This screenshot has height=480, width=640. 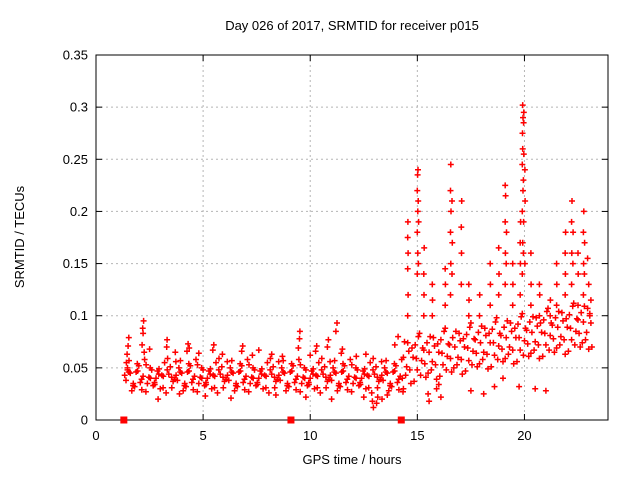 What do you see at coordinates (95, 435) in the screenshot?
I see `x-tick-label: 0` at bounding box center [95, 435].